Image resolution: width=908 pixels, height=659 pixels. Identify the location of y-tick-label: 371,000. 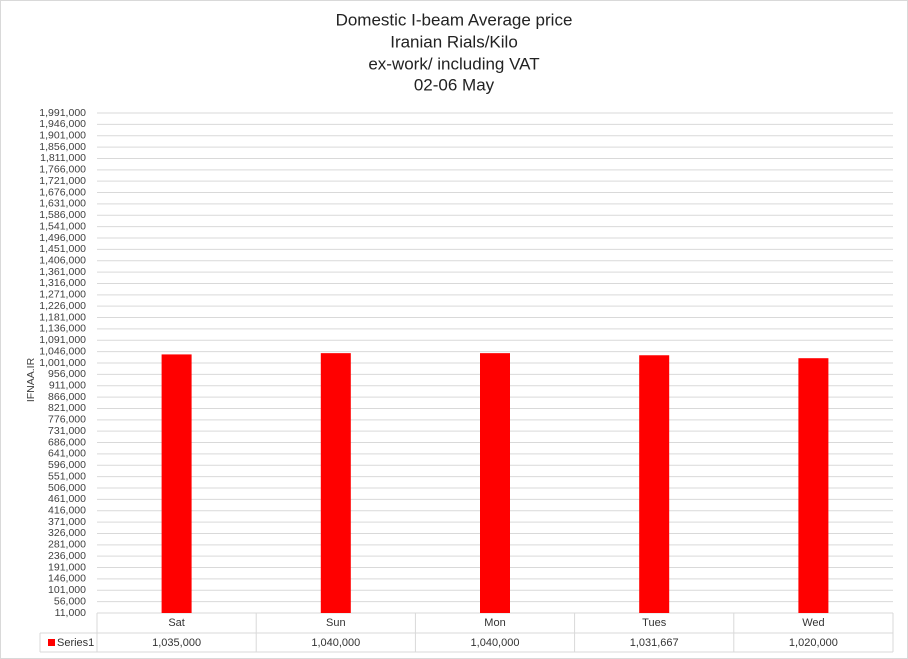
(67, 522).